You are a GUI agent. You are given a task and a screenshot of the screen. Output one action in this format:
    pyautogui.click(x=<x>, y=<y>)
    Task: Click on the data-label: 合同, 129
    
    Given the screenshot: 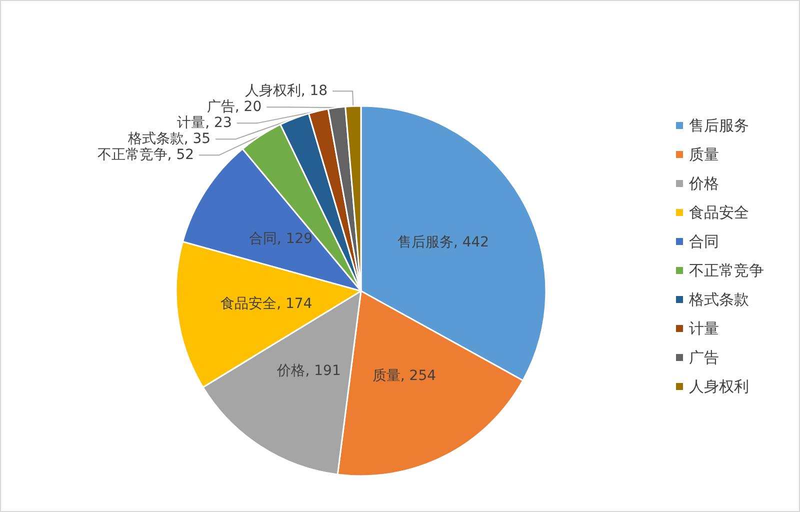 What is the action you would take?
    pyautogui.click(x=280, y=239)
    